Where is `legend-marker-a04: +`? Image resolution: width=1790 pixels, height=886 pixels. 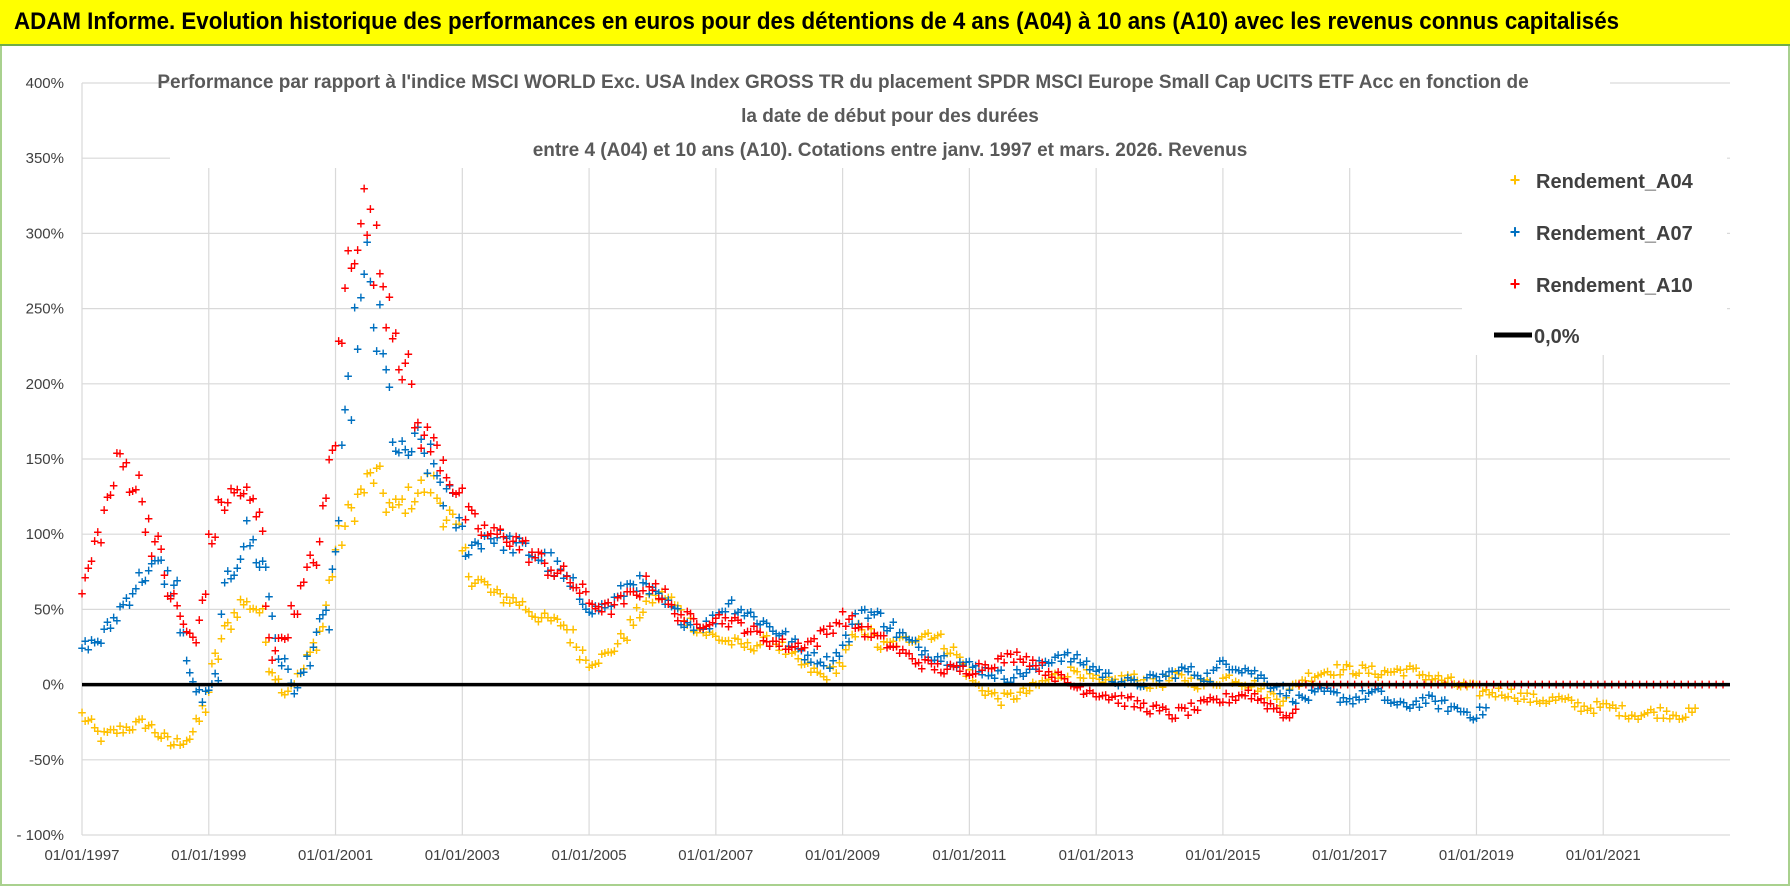 legend-marker-a04: + is located at coordinates (1515, 180).